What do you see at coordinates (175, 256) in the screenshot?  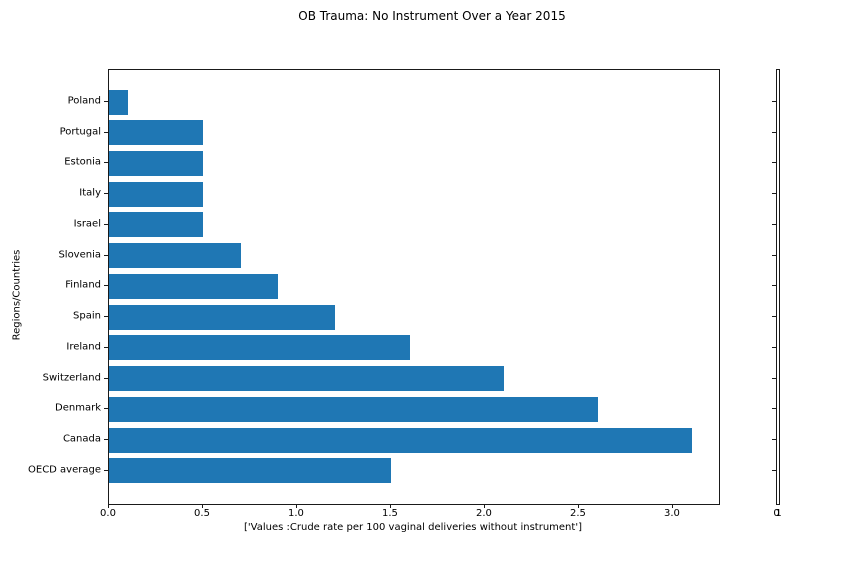 I see `bar-slovenia` at bounding box center [175, 256].